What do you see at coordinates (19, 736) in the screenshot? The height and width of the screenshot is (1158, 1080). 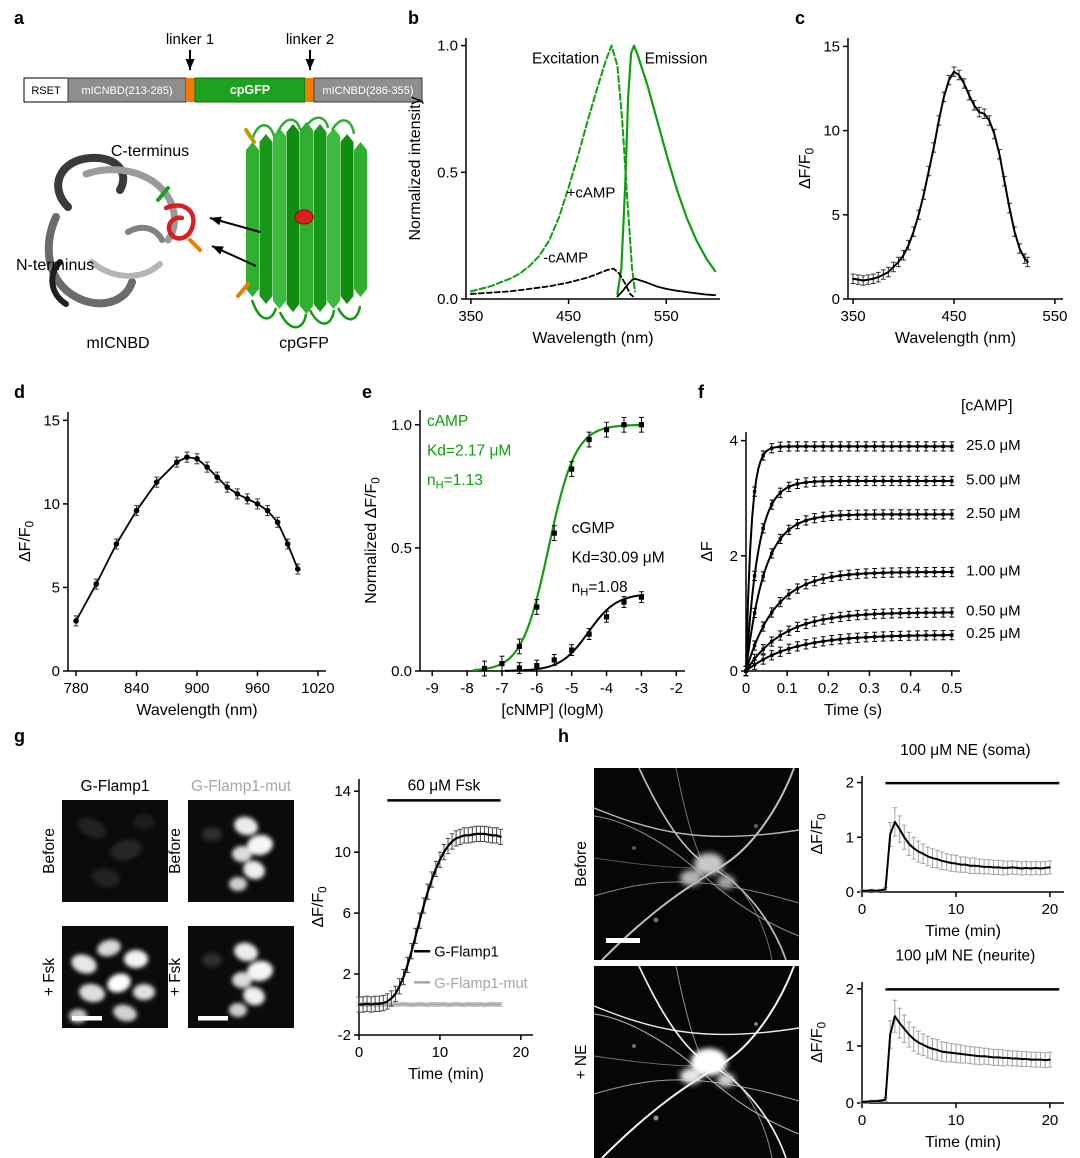 I see `panel-label-g: g` at bounding box center [19, 736].